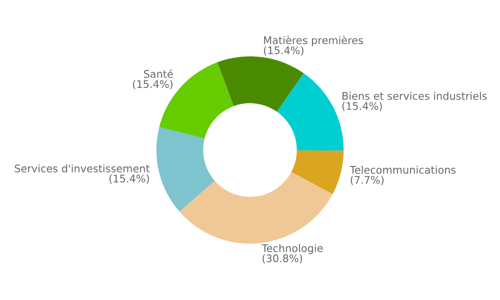 Image resolution: width=500 pixels, height=300 pixels. What do you see at coordinates (414, 96) in the screenshot?
I see `slice-label: Biens et services industriels` at bounding box center [414, 96].